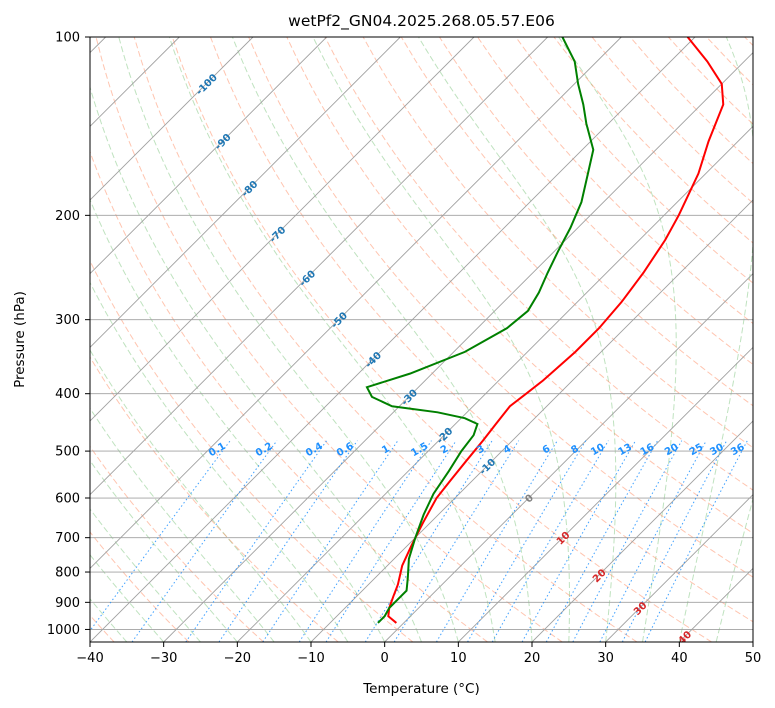 This screenshot has height=708, width=775. What do you see at coordinates (67, 538) in the screenshot?
I see `y-tick-label: 700` at bounding box center [67, 538].